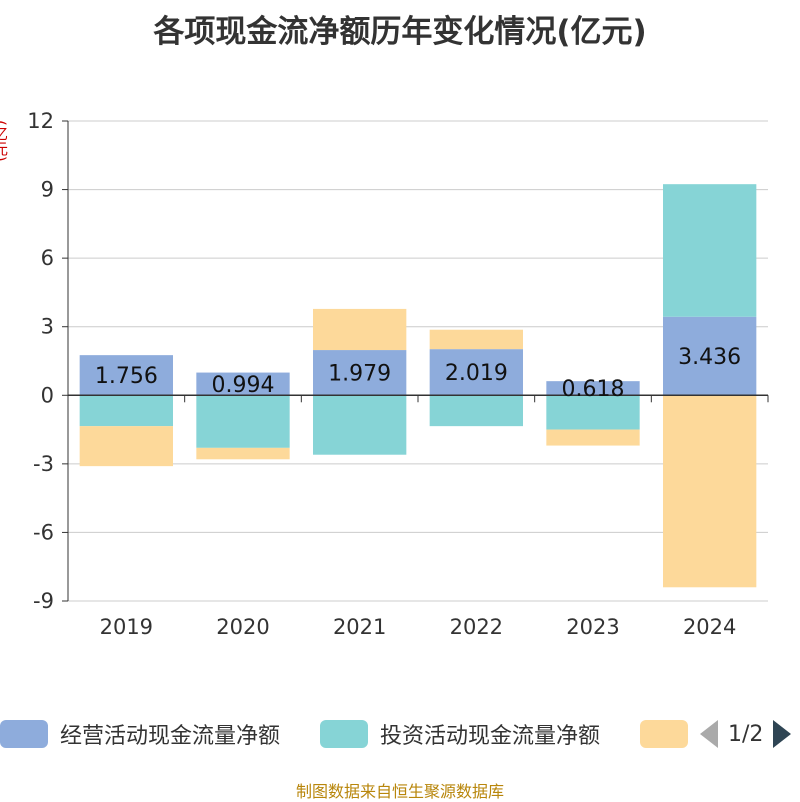 The image size is (800, 802). I want to click on x-tick-label: 2022, so click(476, 627).